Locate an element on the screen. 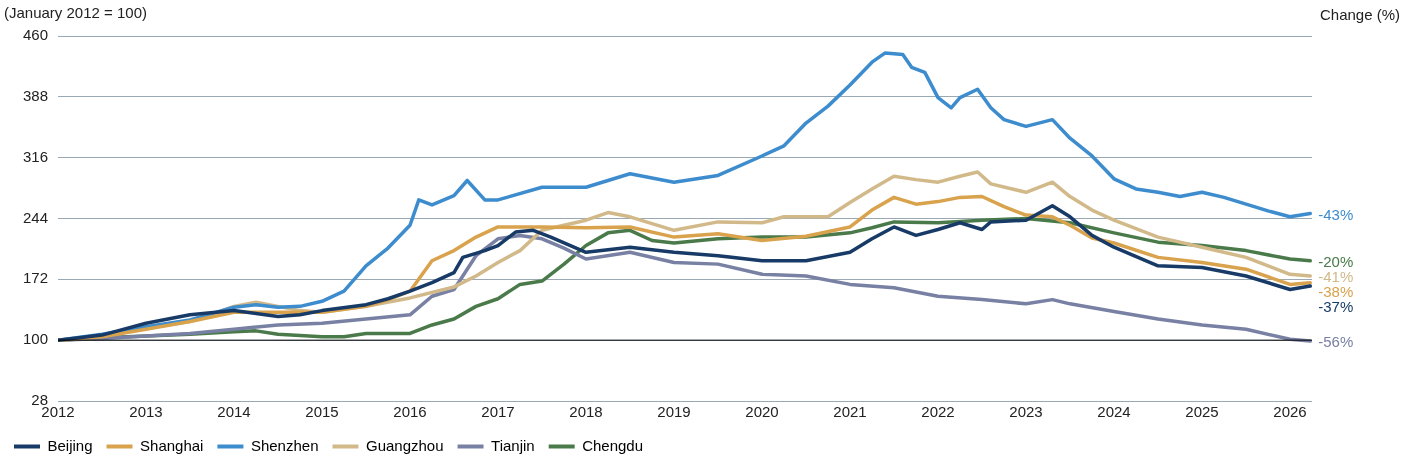 The image size is (1412, 464). legend-label: Guangzhou is located at coordinates (404, 445).